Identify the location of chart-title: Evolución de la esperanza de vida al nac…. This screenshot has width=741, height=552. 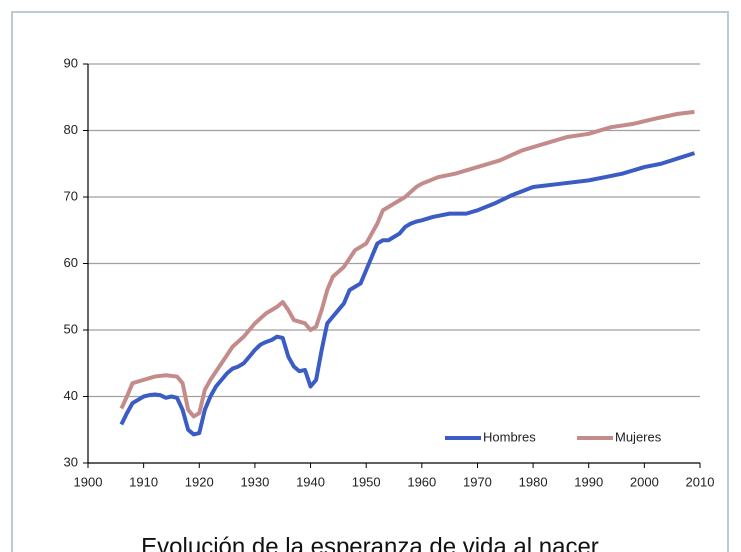
(370, 542).